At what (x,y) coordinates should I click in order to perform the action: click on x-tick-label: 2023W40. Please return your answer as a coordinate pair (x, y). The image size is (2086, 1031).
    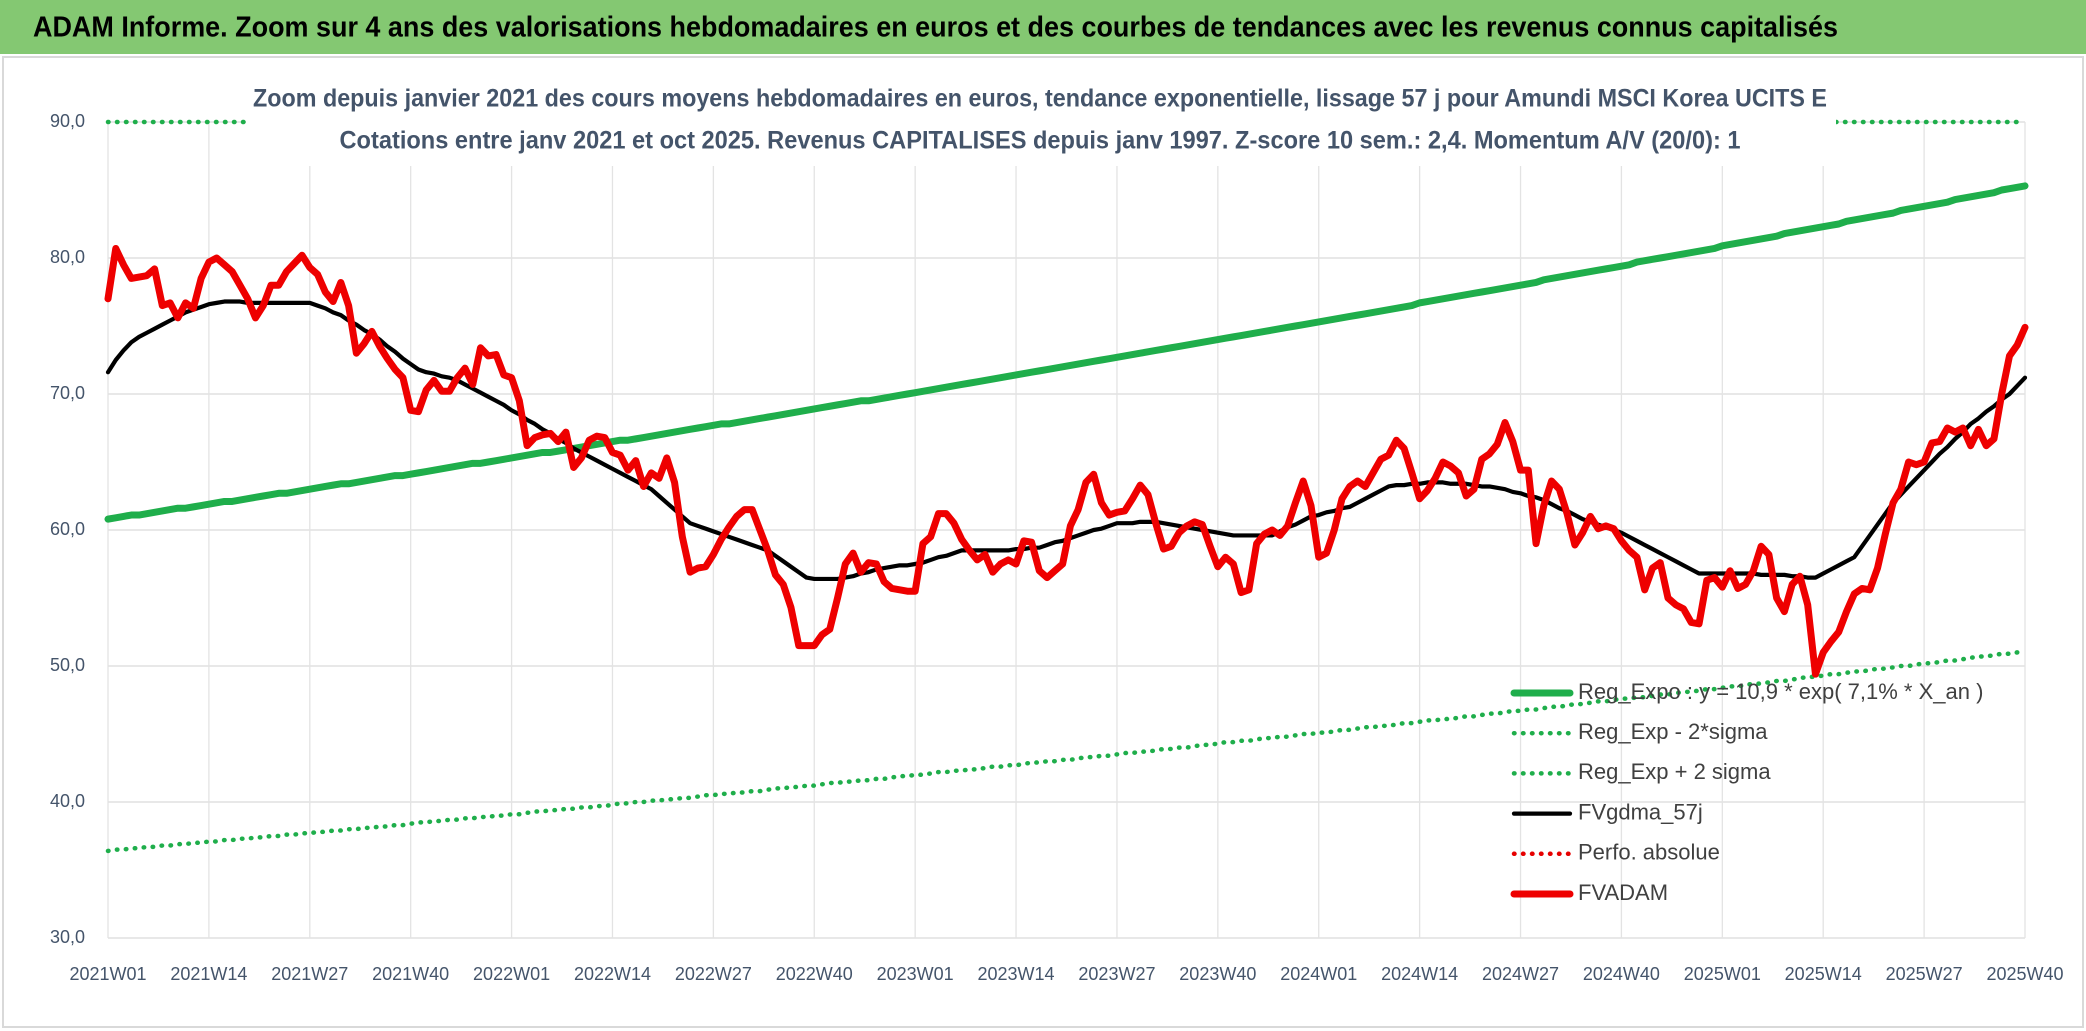
    Looking at the image, I should click on (1217, 974).